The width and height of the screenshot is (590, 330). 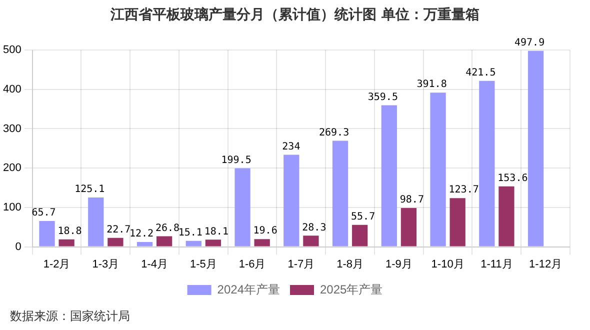 I want to click on data-label: 19.6, so click(x=265, y=231).